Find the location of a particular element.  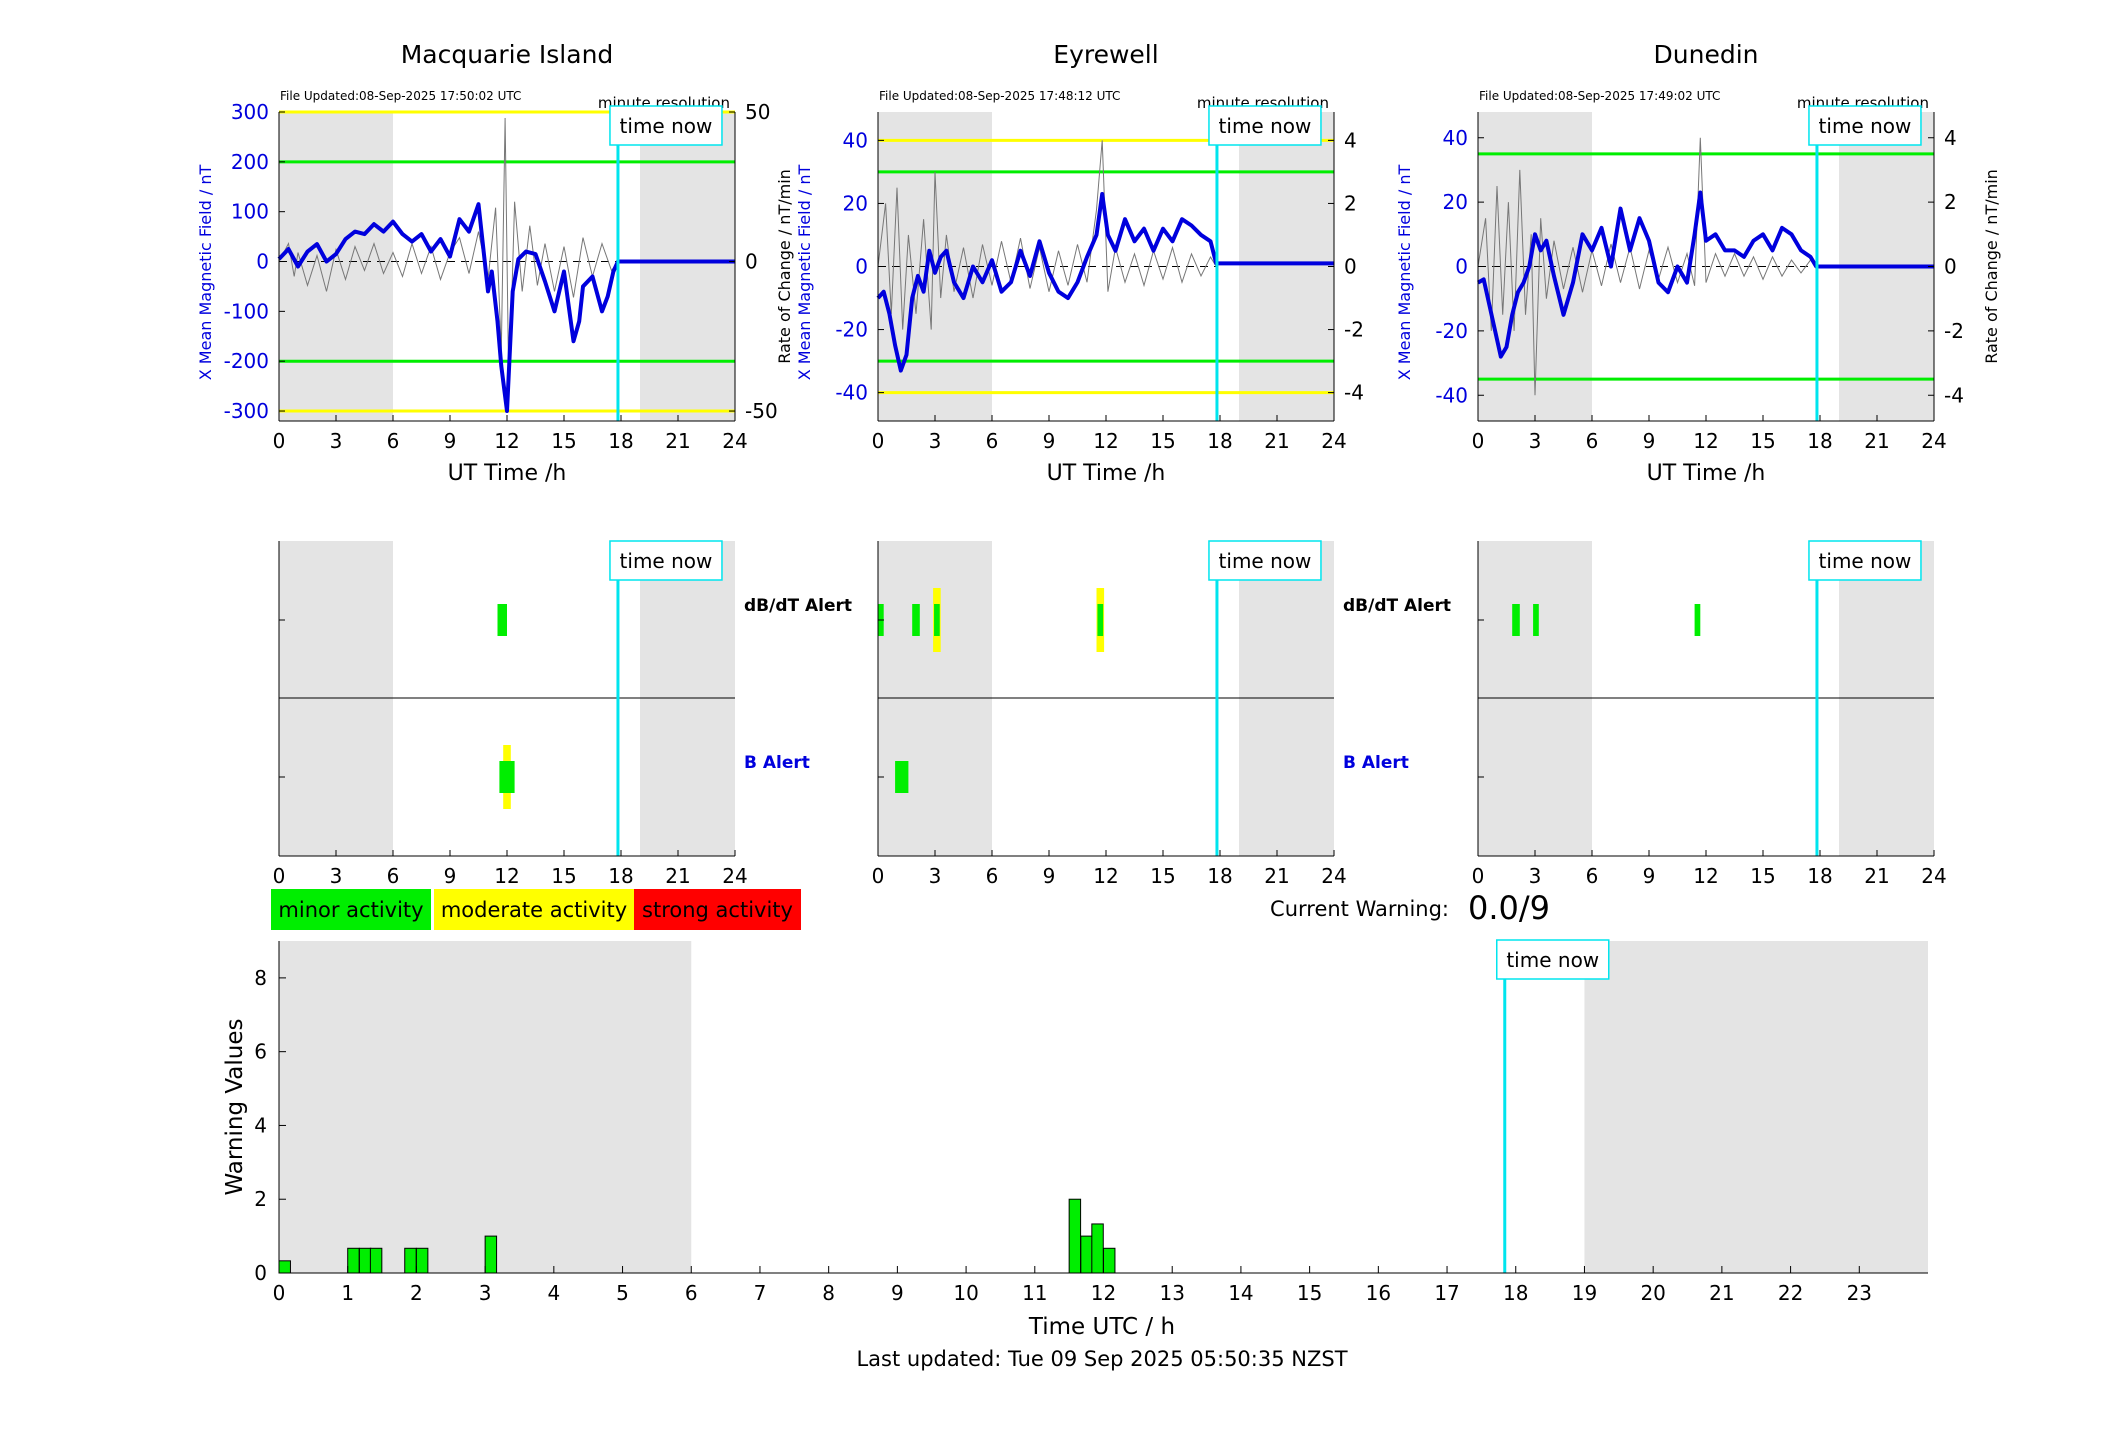

y-tick-label-left: 100 is located at coordinates (250, 212).